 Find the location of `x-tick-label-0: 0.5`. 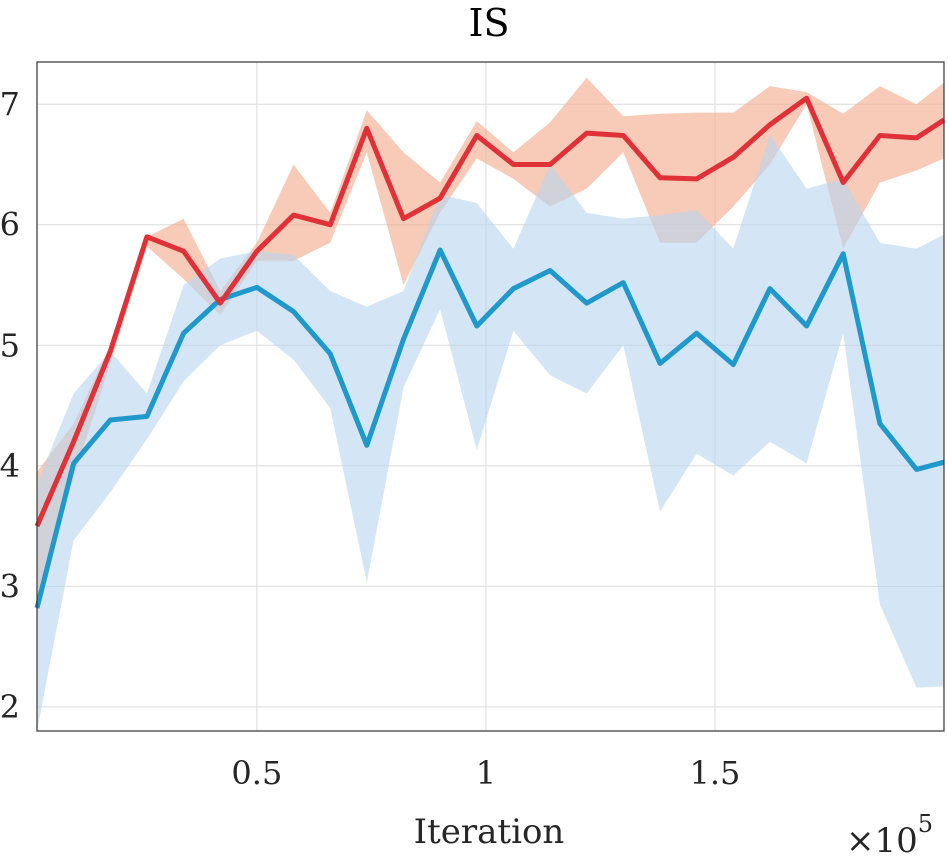

x-tick-label-0: 0.5 is located at coordinates (256, 773).